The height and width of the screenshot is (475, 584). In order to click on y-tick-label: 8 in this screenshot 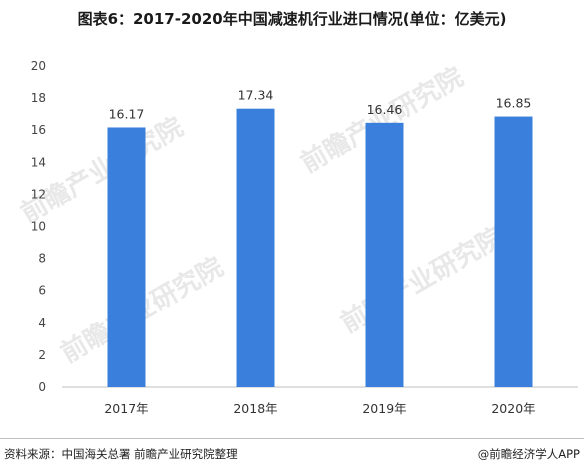, I will do `click(42, 259)`.